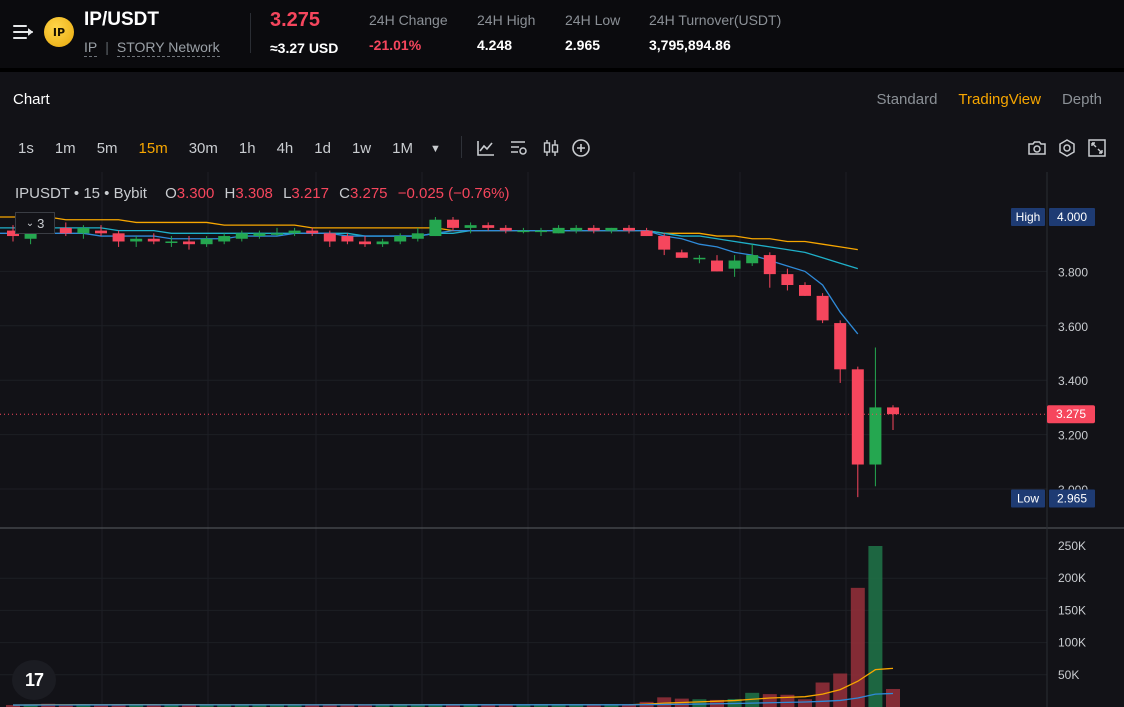  Describe the element at coordinates (1072, 643) in the screenshot. I see `volume-axis-tick: 100K` at that location.